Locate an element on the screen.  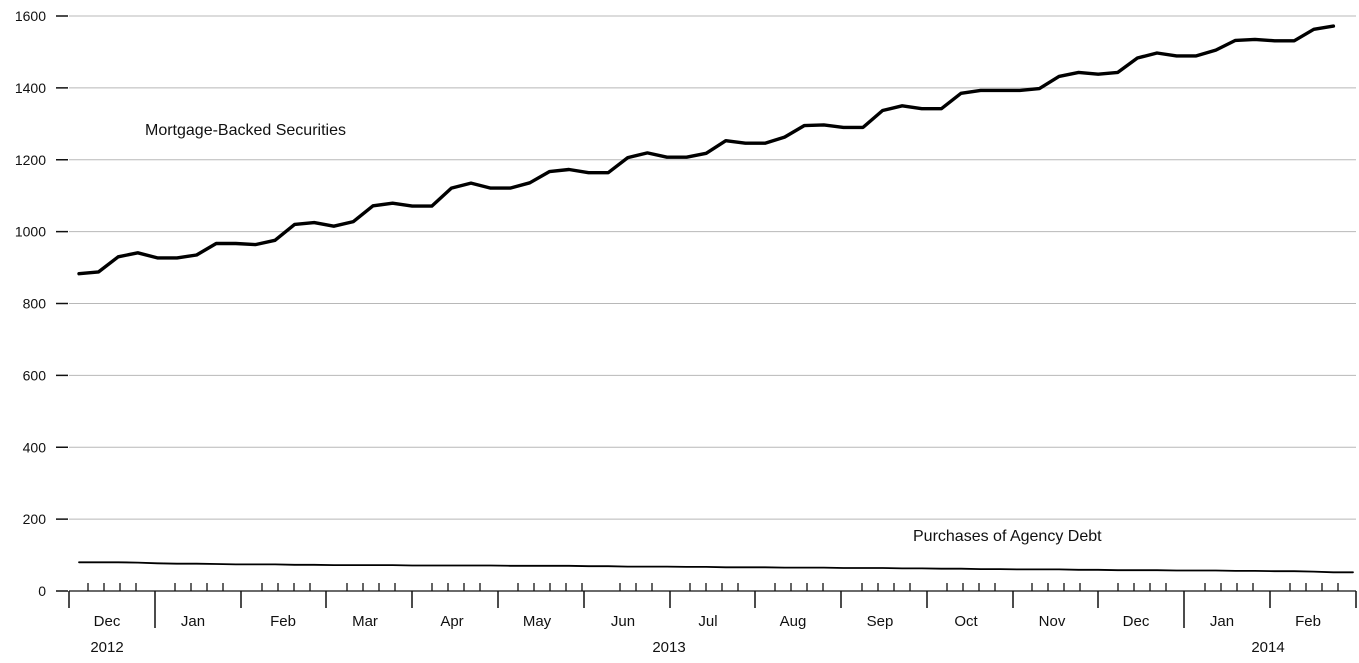
x-month-label: Sep is located at coordinates (880, 621).